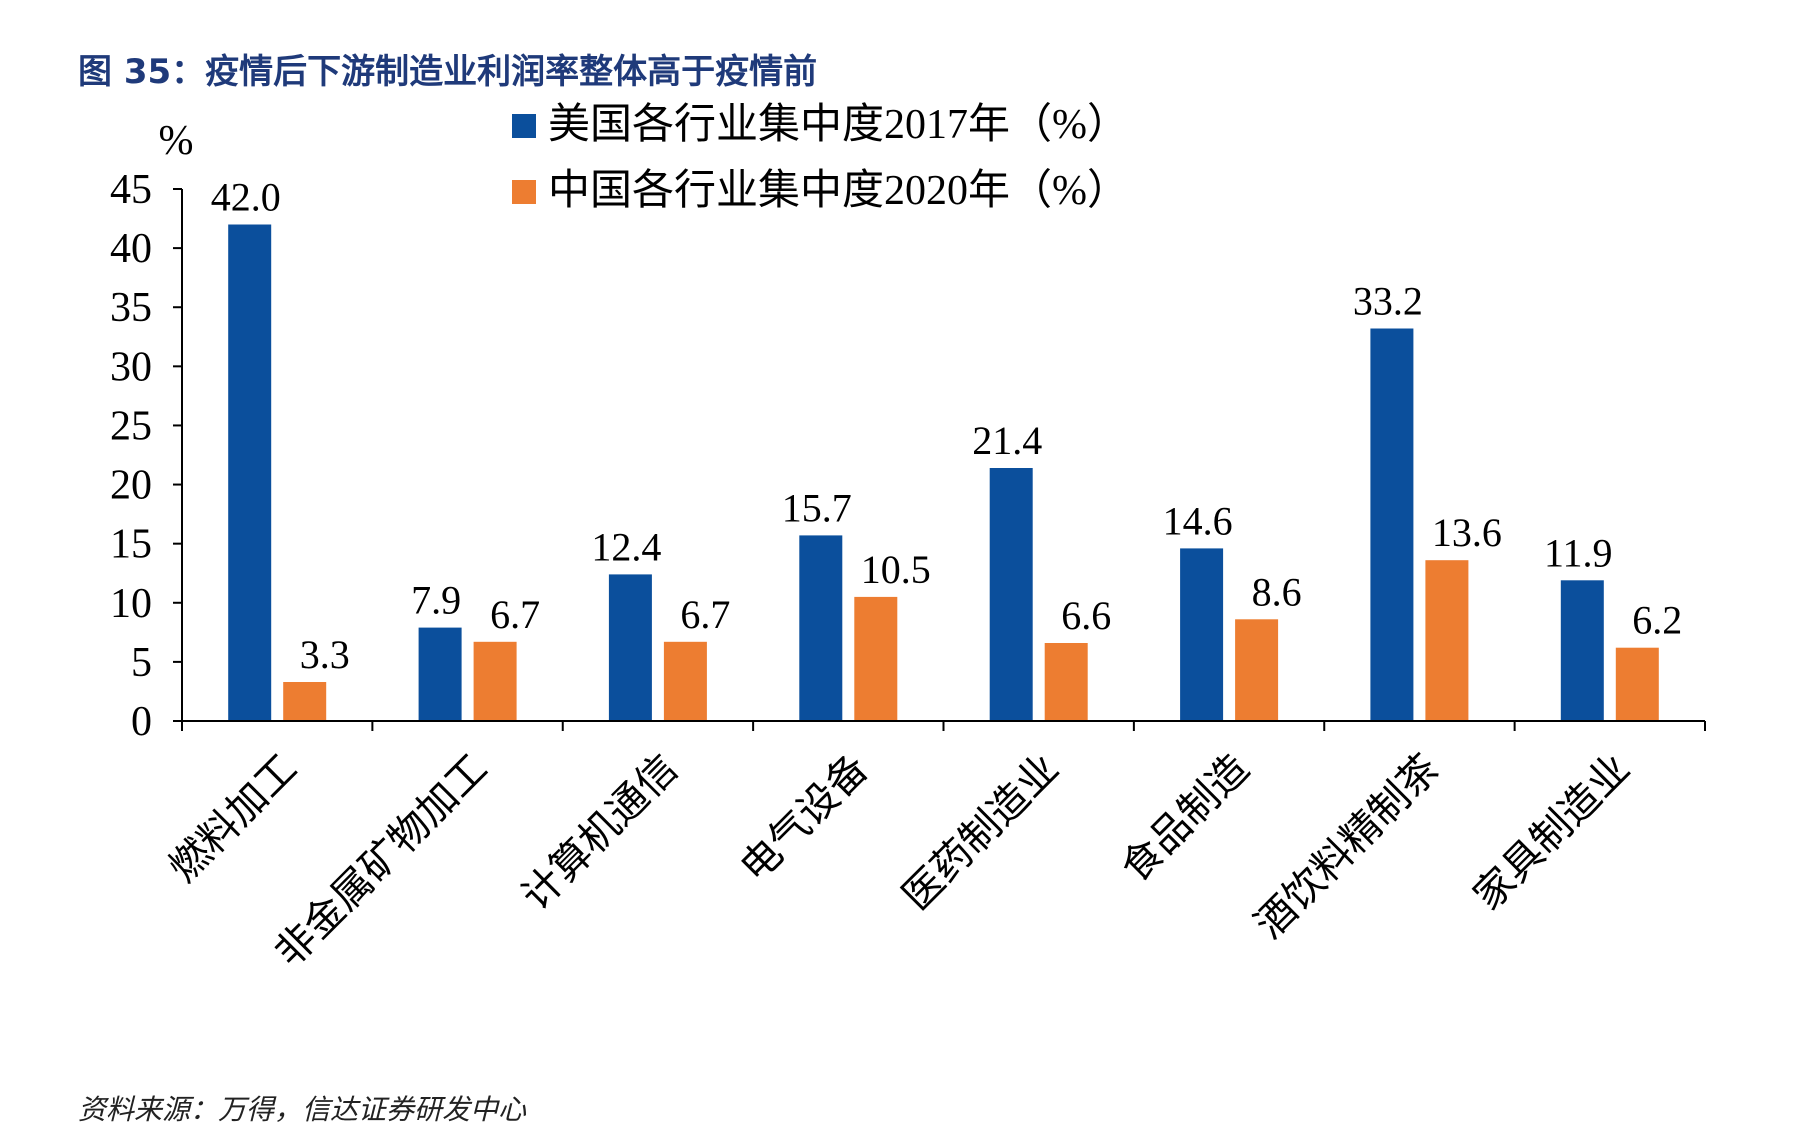 The width and height of the screenshot is (1820, 1132). What do you see at coordinates (820, 157) in the screenshot?
I see `legend: 美国各行业集中度2017年（%） 中国各行业集中度2020年（%）` at bounding box center [820, 157].